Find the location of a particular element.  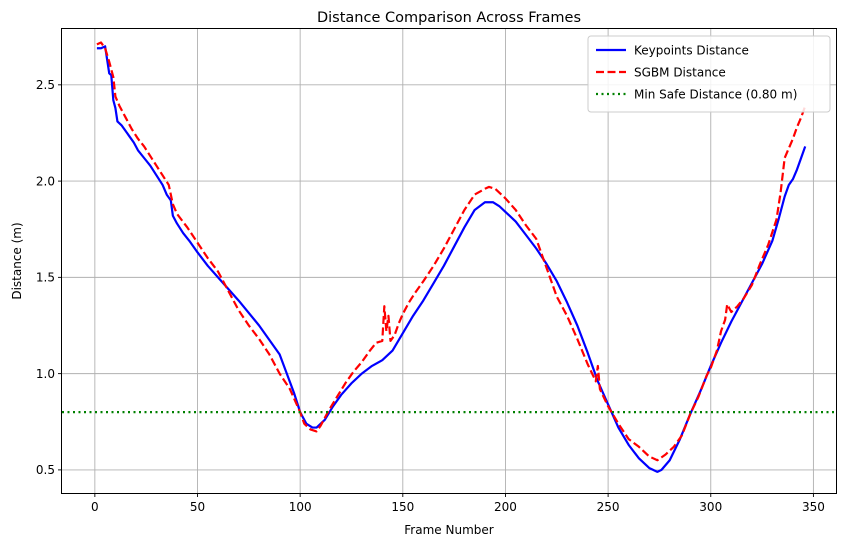

x-tick-label: 300 is located at coordinates (710, 507).